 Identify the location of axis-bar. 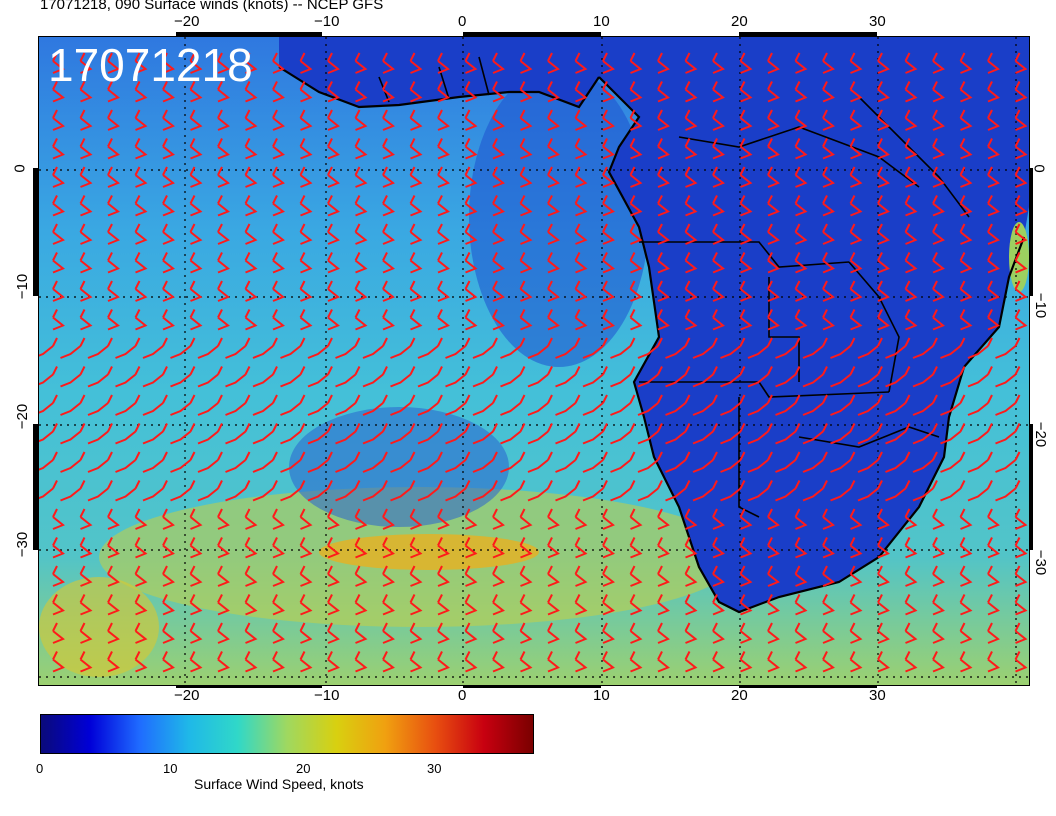
(532, 34).